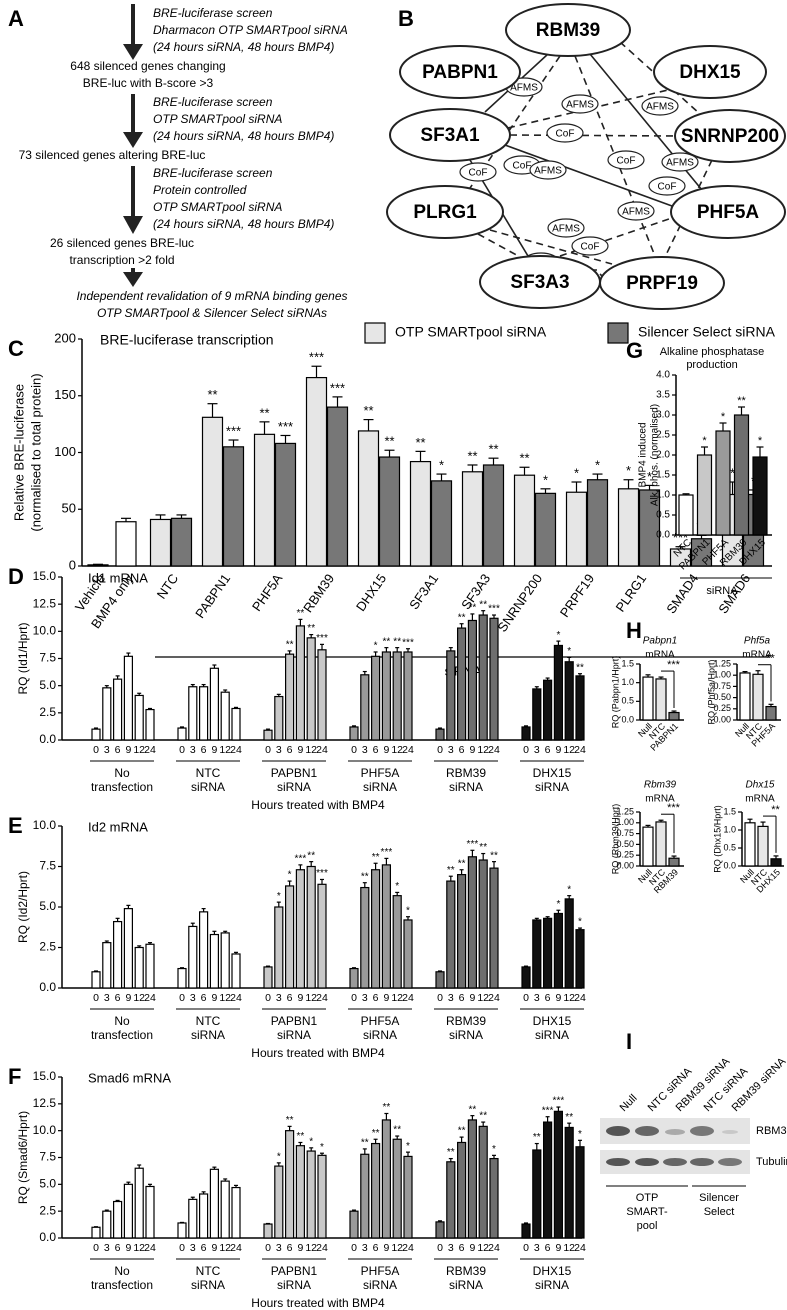  Describe the element at coordinates (213, 13) in the screenshot. I see `screen-step: BRE-luciferase screen` at that location.